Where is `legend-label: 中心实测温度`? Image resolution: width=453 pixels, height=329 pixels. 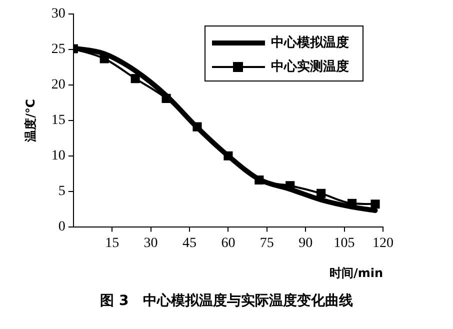 legend-label: 中心实测温度 is located at coordinates (310, 66).